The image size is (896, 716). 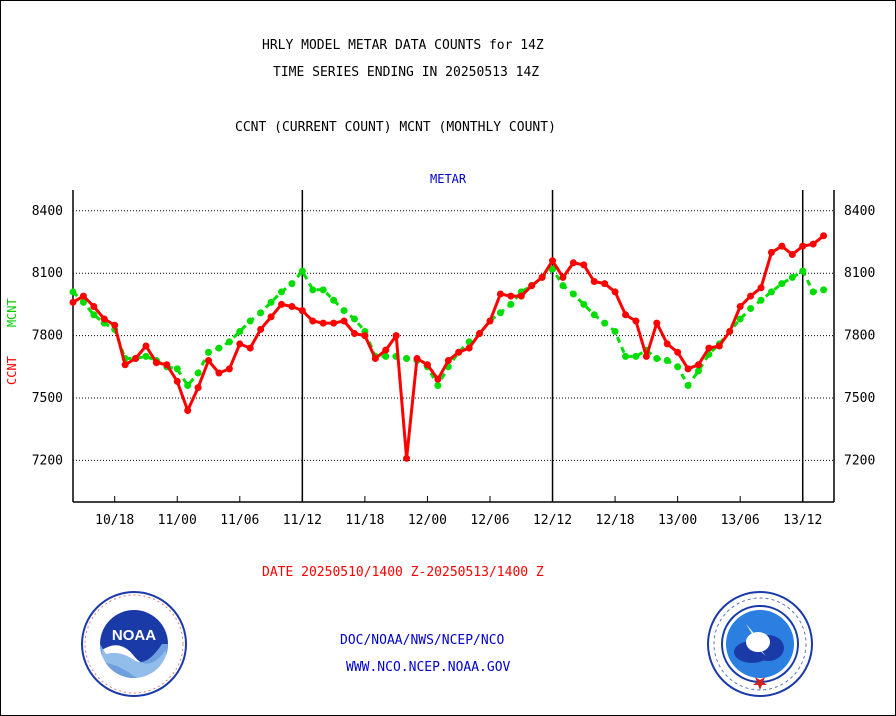 I want to click on y-tick-label-right: 7200, so click(x=859, y=460).